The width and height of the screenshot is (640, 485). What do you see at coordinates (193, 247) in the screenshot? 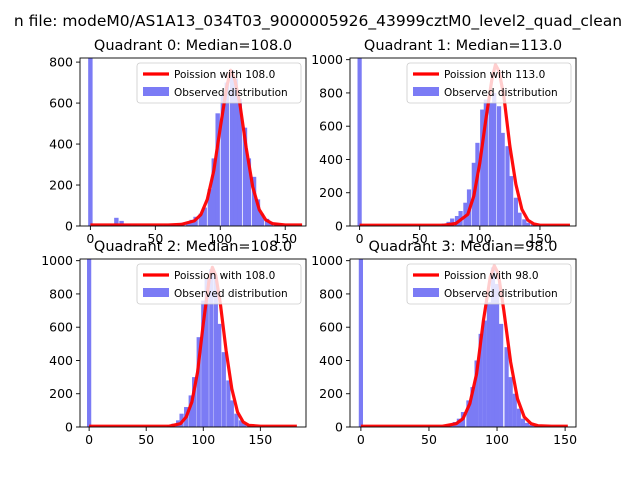
I see `subplot-title: Quadrant 2: Median=108.0` at bounding box center [193, 247].